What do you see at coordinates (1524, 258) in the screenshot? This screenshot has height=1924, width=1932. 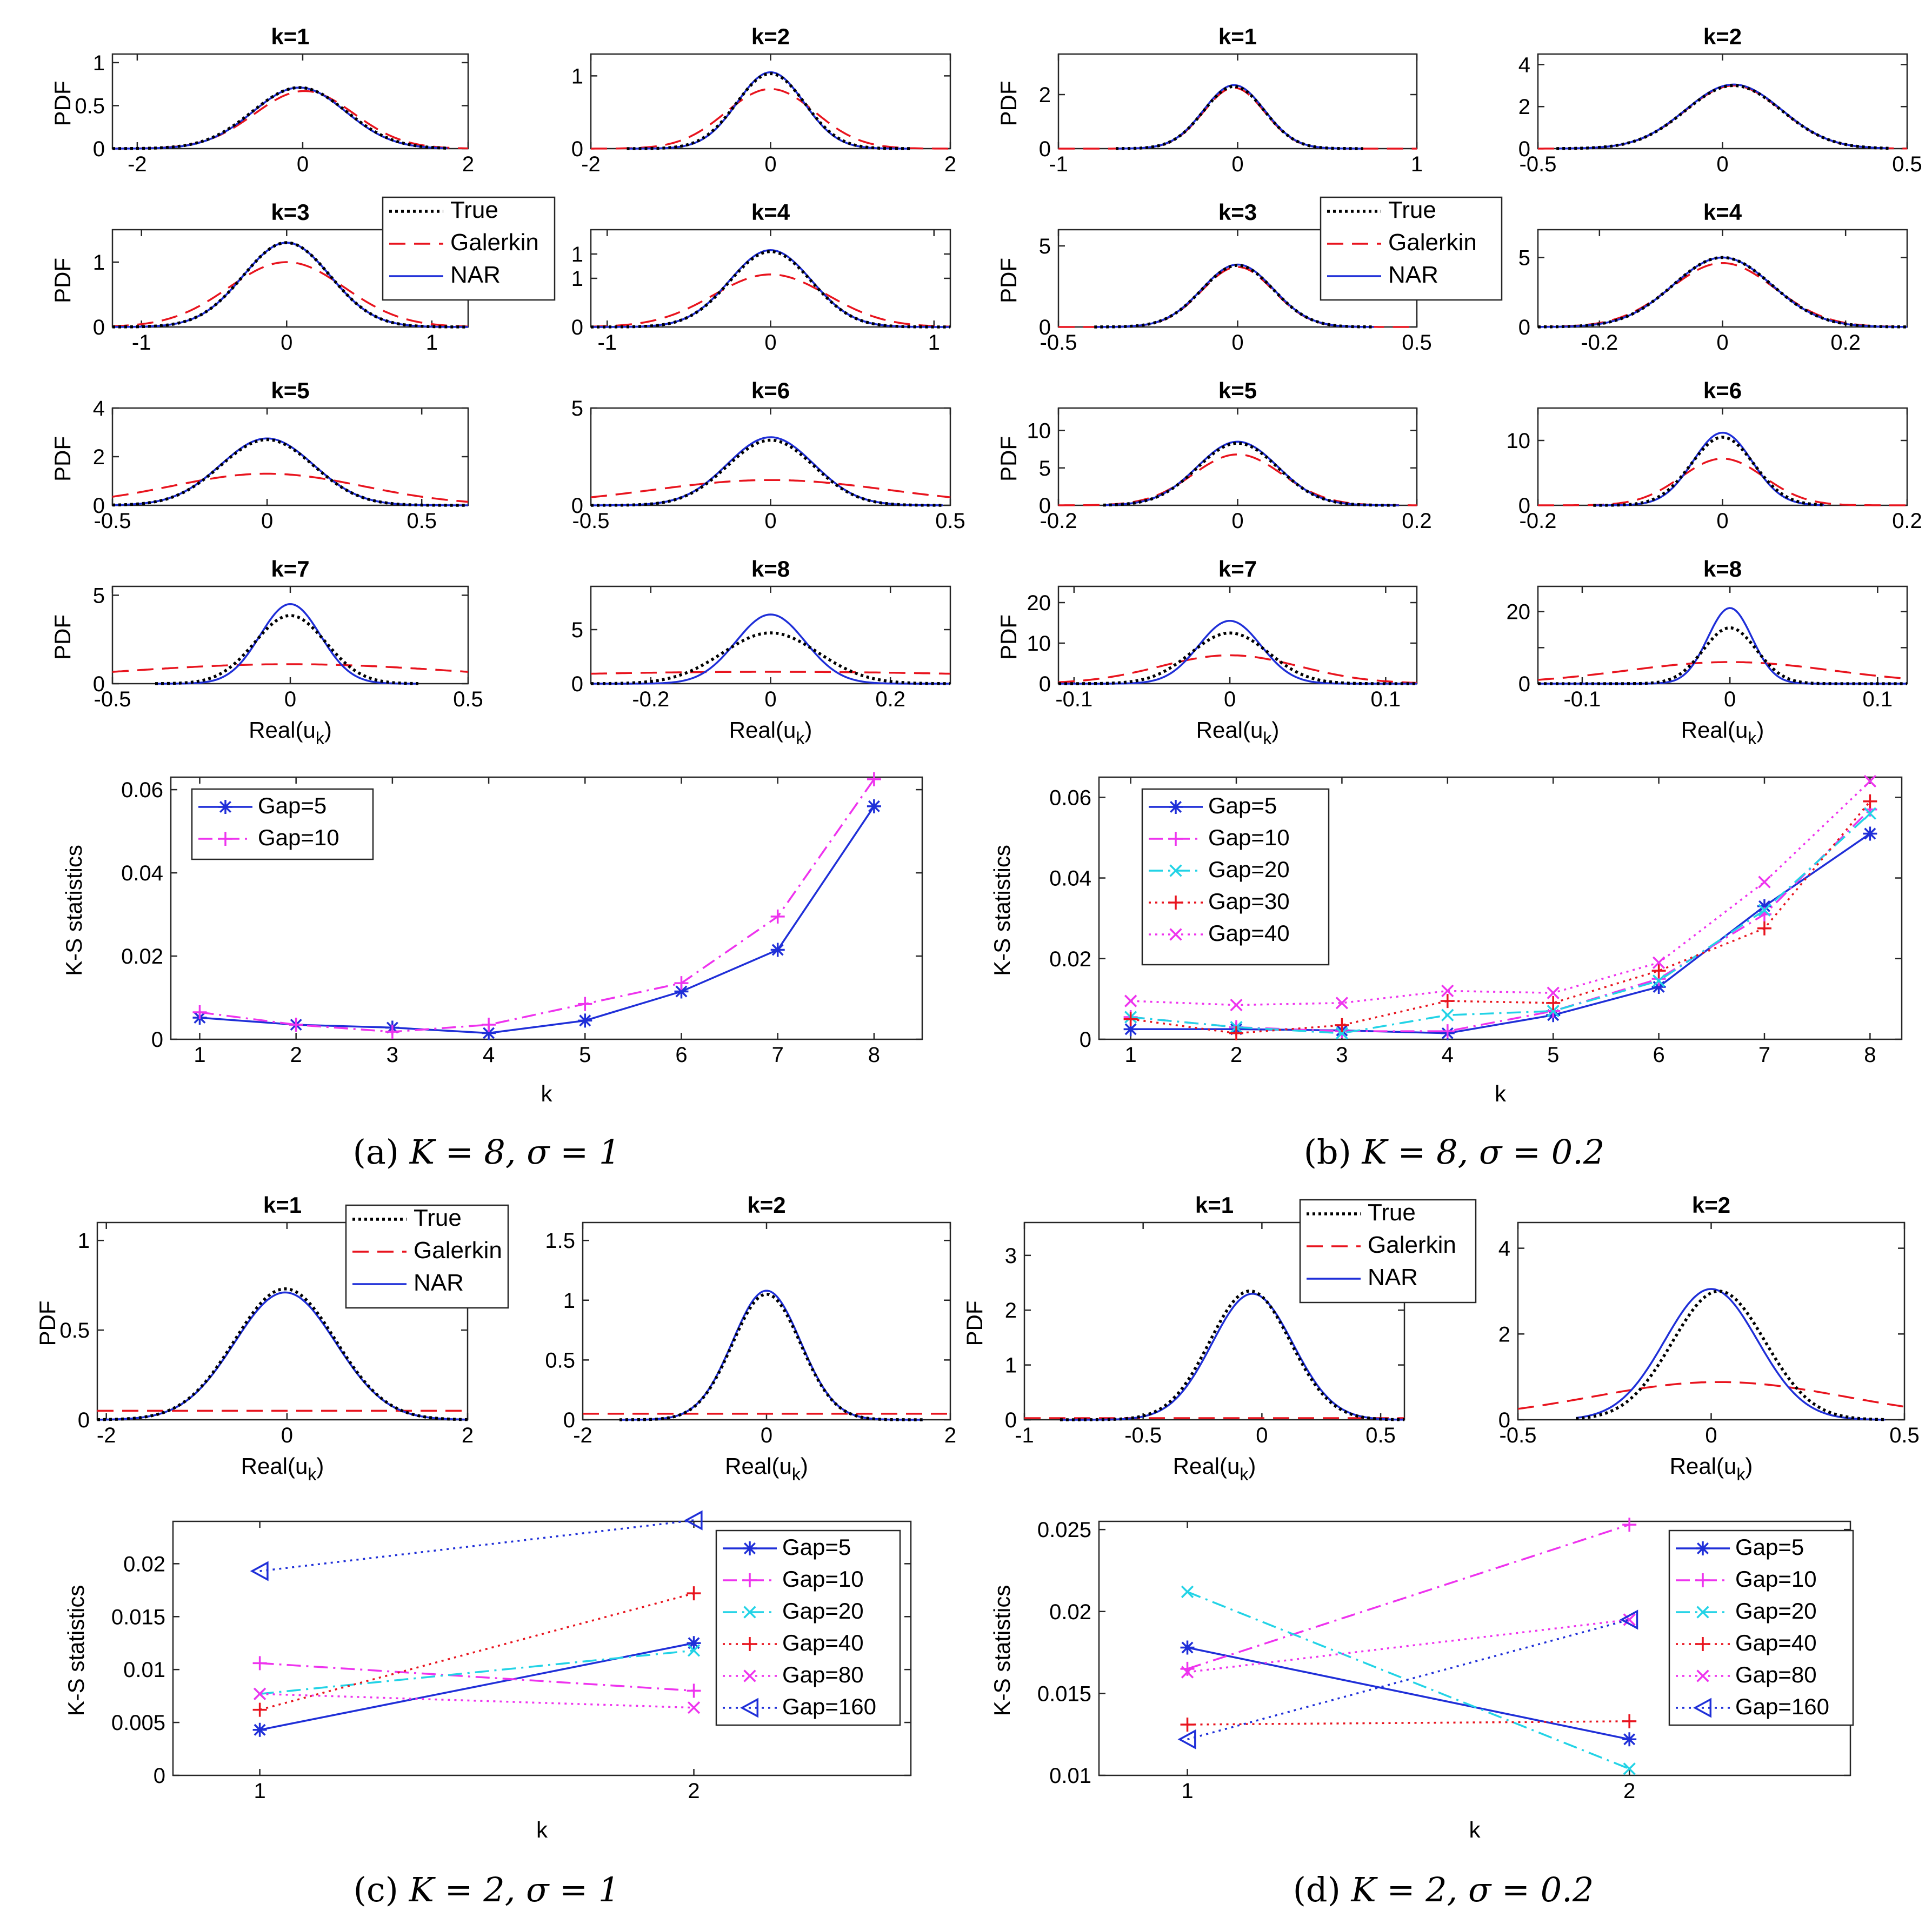 I see `y-tick-label: 5` at bounding box center [1524, 258].